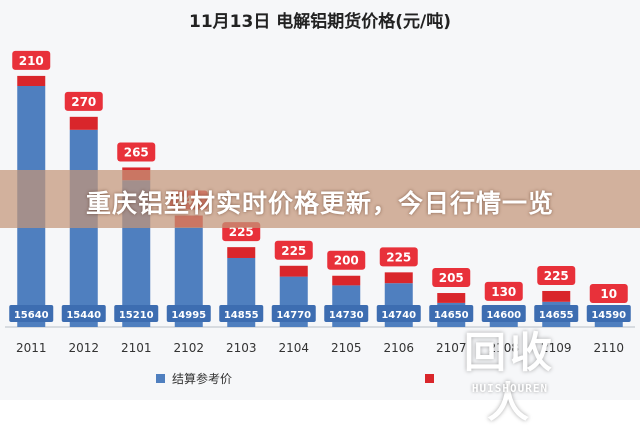 This screenshot has width=640, height=428. I want to click on increment-label-2105: 200, so click(346, 261).